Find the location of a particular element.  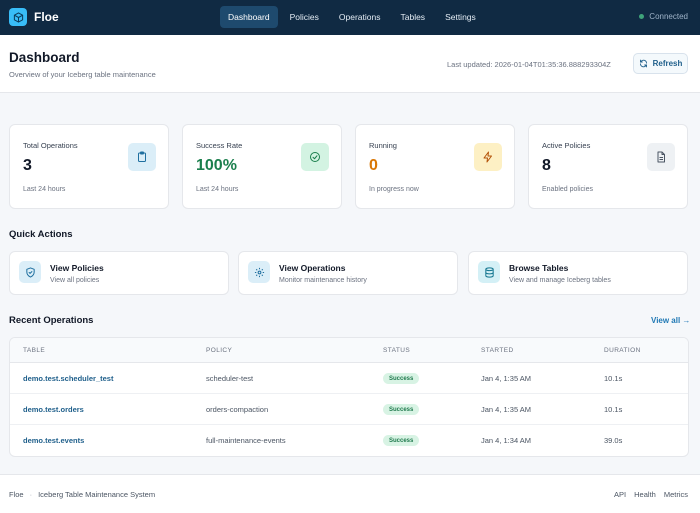

clipboard-icon is located at coordinates (142, 157).